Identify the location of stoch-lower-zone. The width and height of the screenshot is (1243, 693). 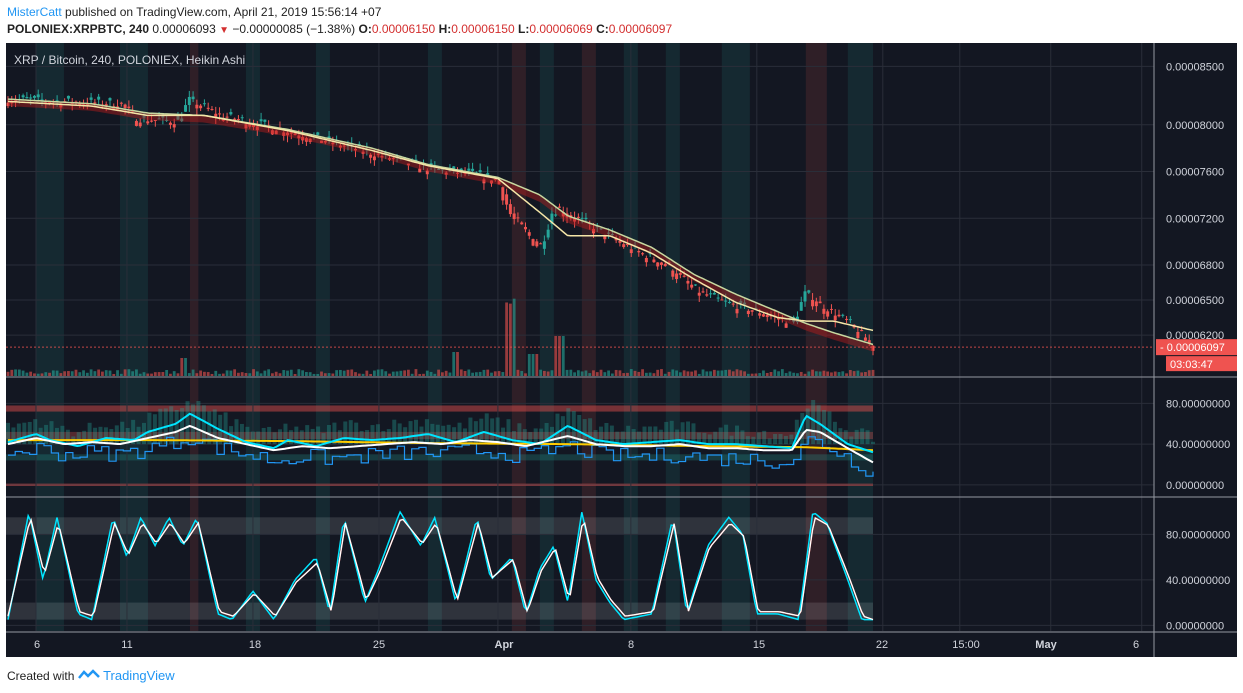
(439, 611).